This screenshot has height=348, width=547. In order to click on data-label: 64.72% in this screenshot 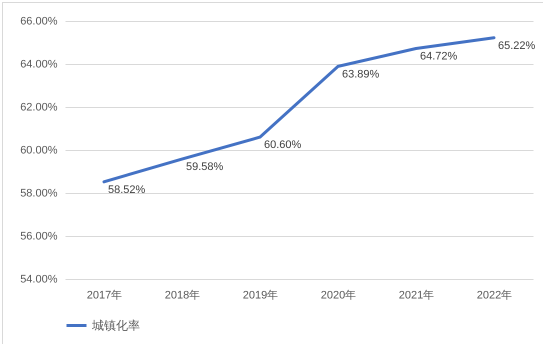, I will do `click(439, 56)`.